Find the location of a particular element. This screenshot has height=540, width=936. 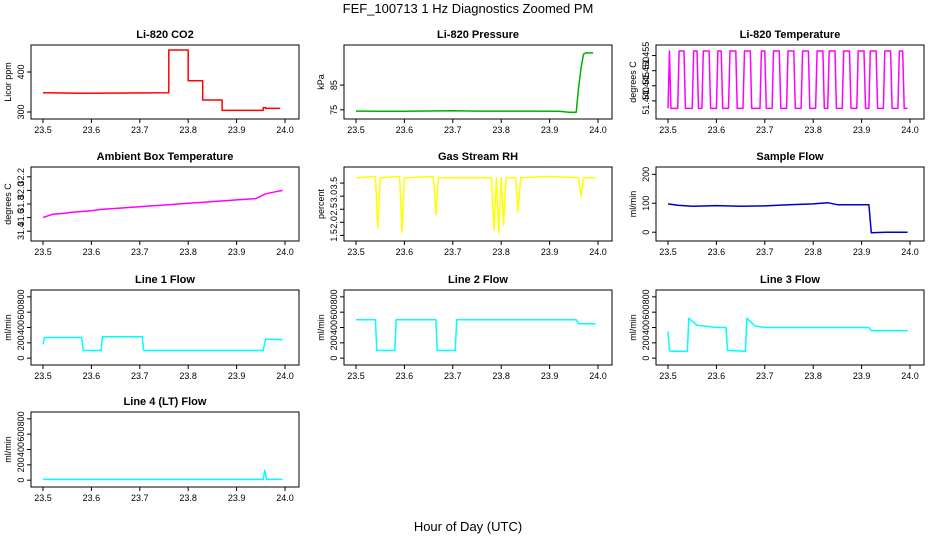

panel-title: Li-820 Temperature is located at coordinates (790, 35).